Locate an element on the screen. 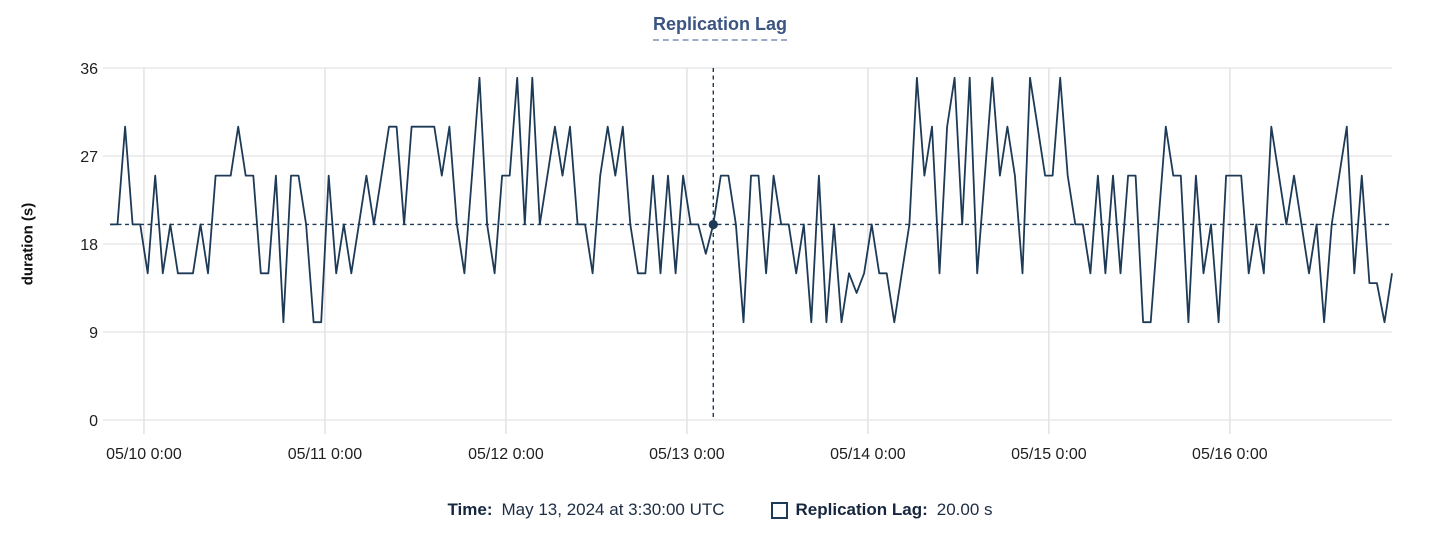  chart-header: Replication Lag is located at coordinates (720, 27).